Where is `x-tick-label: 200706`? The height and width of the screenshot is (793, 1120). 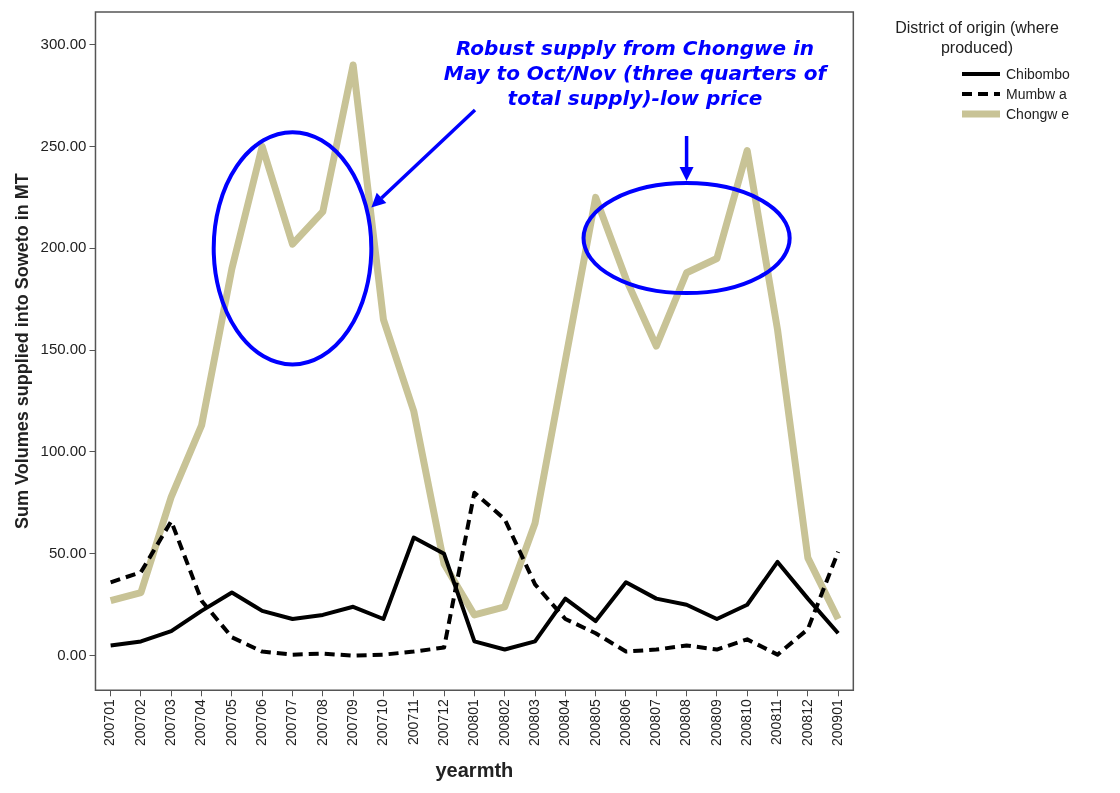
x-tick-label: 200706 is located at coordinates (261, 722).